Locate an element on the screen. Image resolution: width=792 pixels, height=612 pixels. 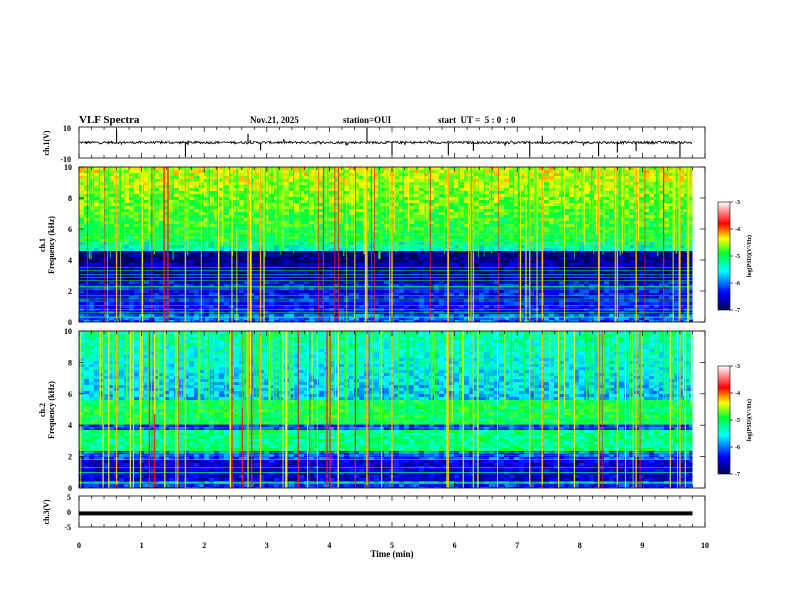
ch1-ytick-top: 10 is located at coordinates (67, 128).